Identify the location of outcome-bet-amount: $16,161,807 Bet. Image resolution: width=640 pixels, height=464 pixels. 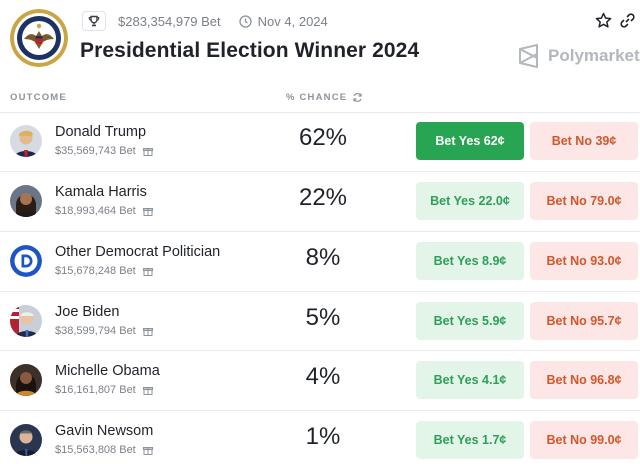
(95, 390).